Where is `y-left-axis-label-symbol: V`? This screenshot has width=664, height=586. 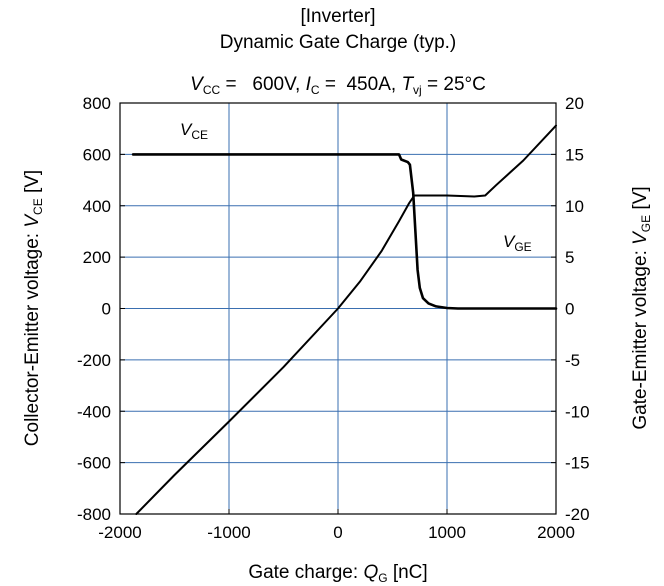 y-left-axis-label-symbol: V is located at coordinates (32, 220).